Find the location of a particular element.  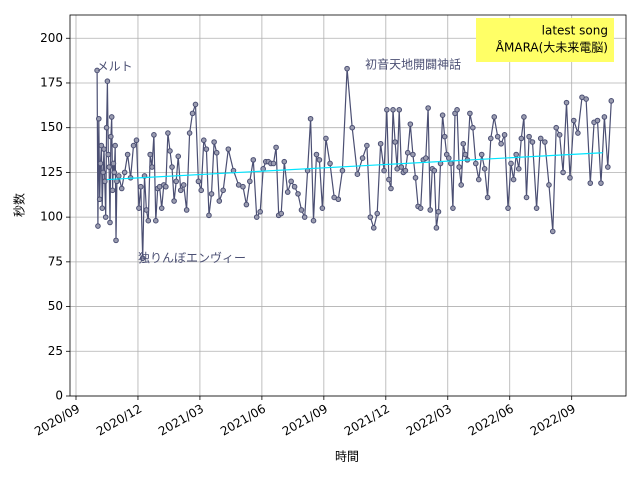

annotation: 初音天地開闢神話 is located at coordinates (413, 64).